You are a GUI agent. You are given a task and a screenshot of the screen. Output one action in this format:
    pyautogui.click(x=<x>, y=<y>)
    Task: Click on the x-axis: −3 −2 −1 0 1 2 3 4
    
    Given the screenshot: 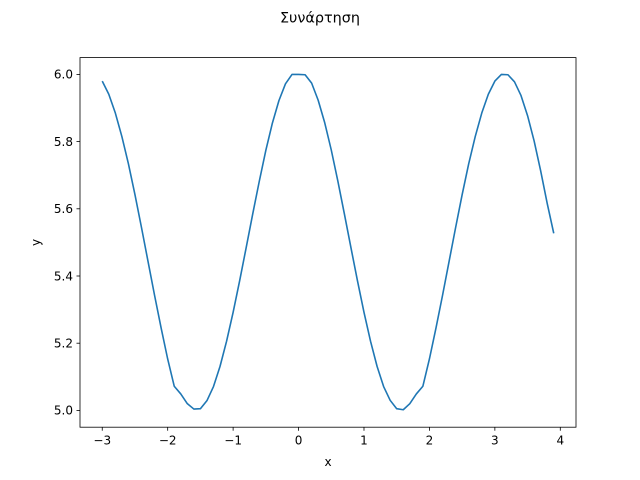 What is the action you would take?
    pyautogui.click(x=328, y=437)
    